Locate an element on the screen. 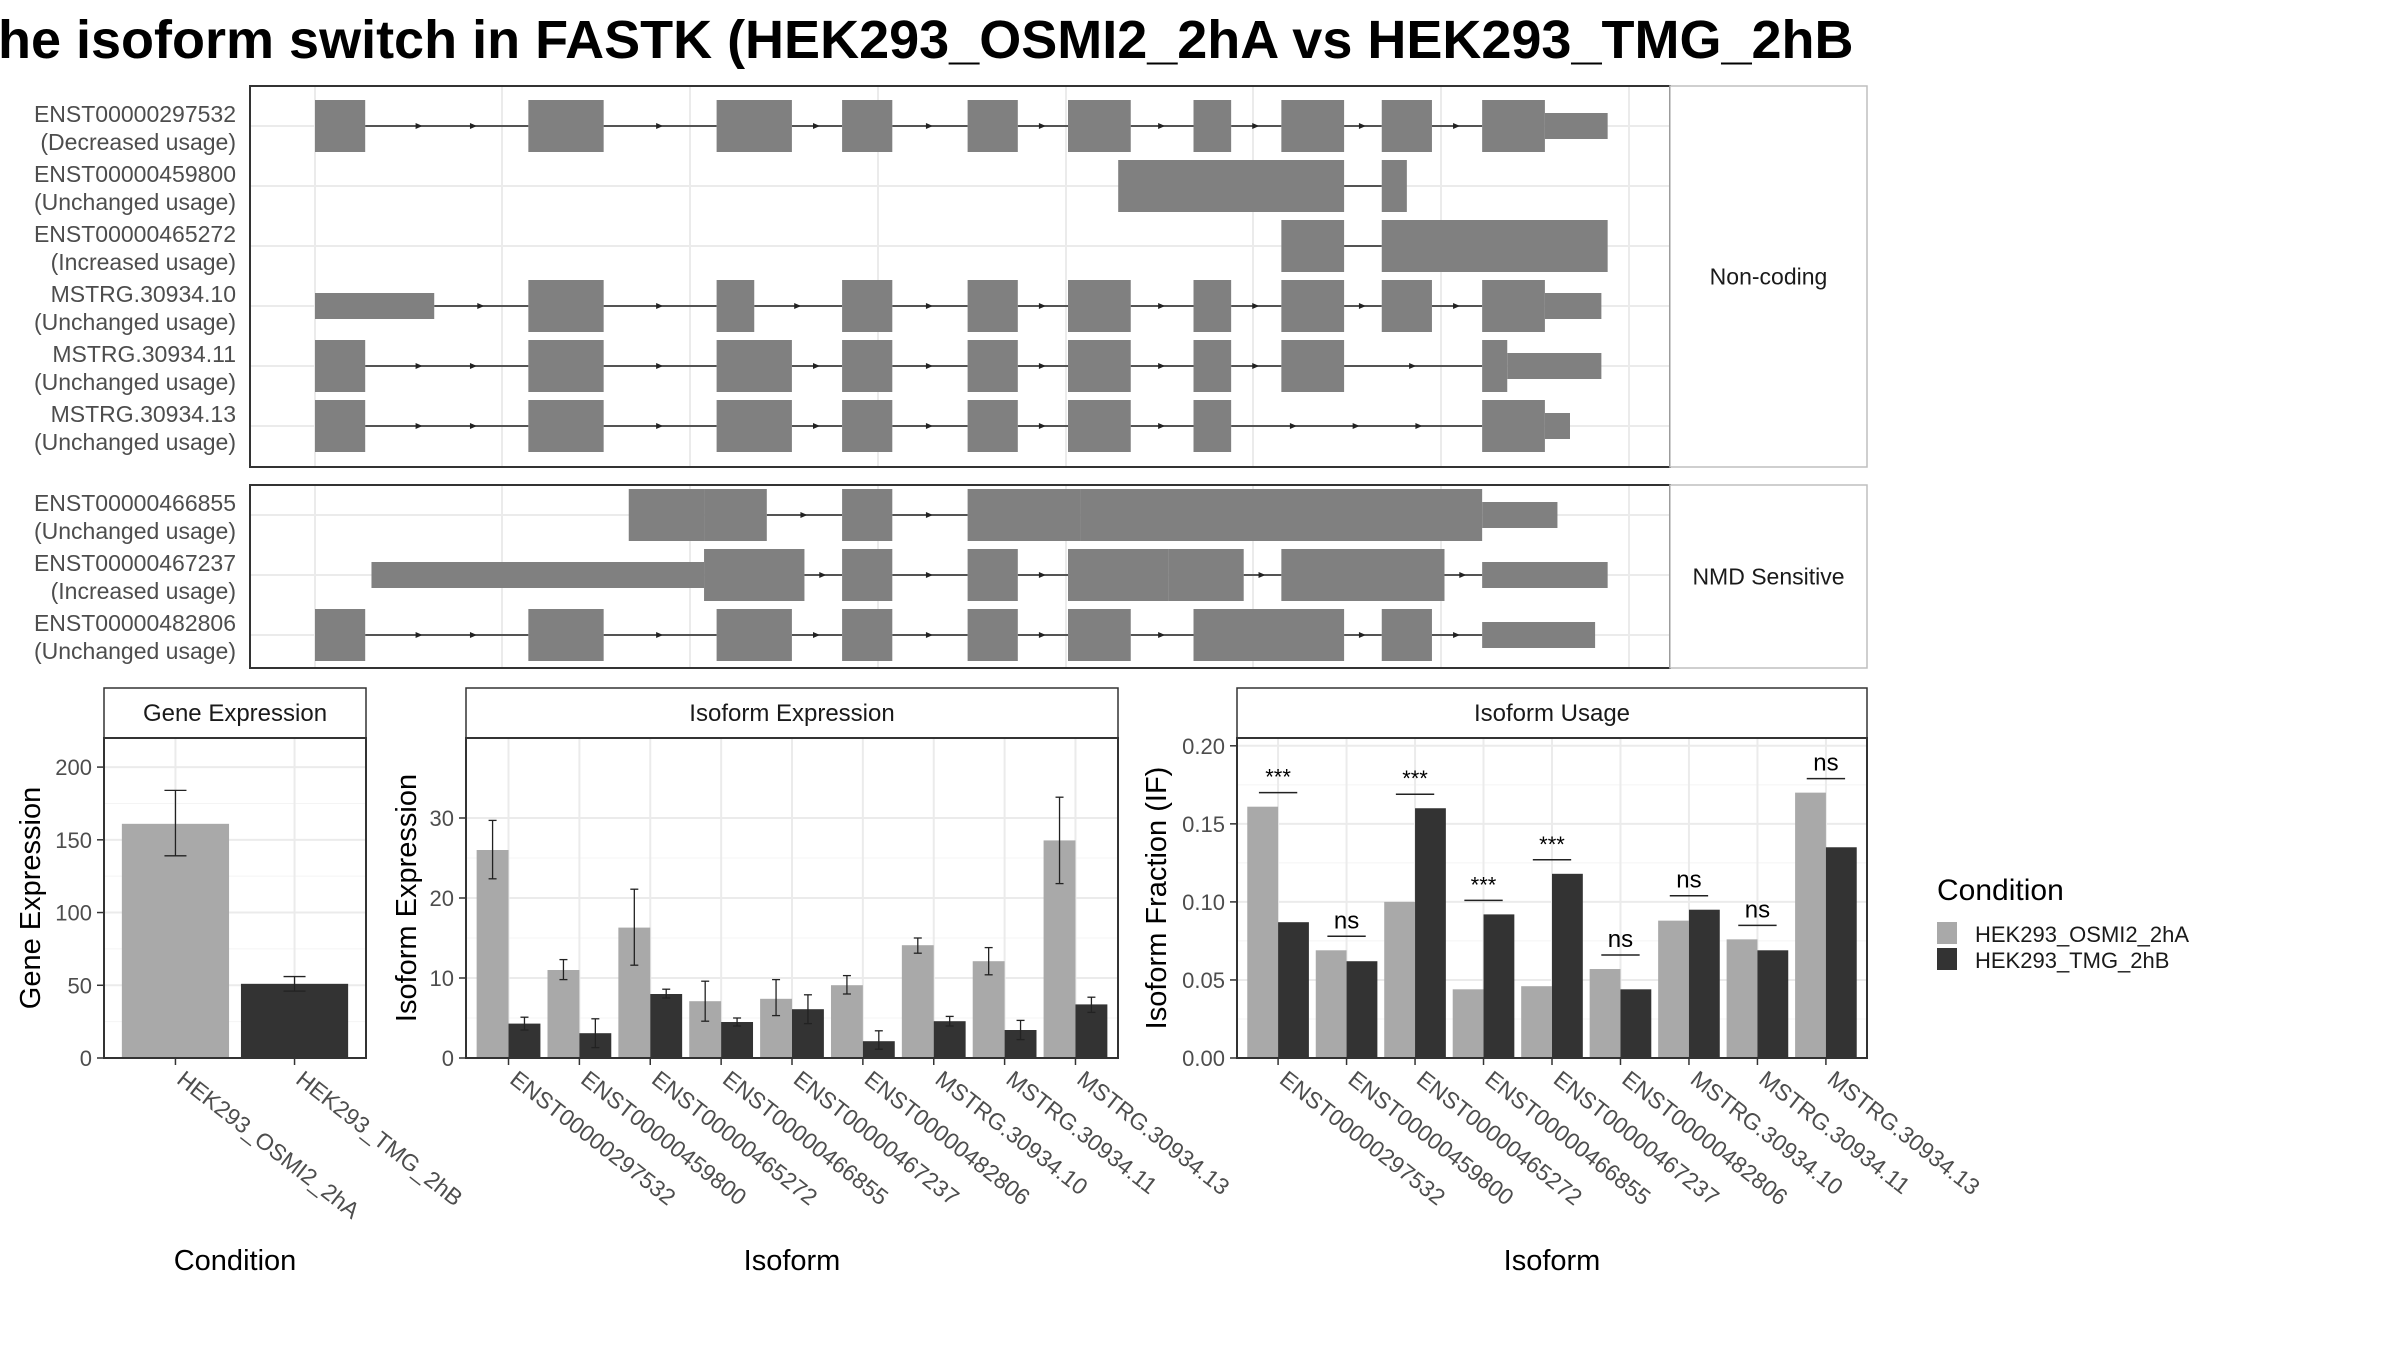 The image size is (2400, 1350). chart-strip-label: Gene Expression is located at coordinates (235, 713).